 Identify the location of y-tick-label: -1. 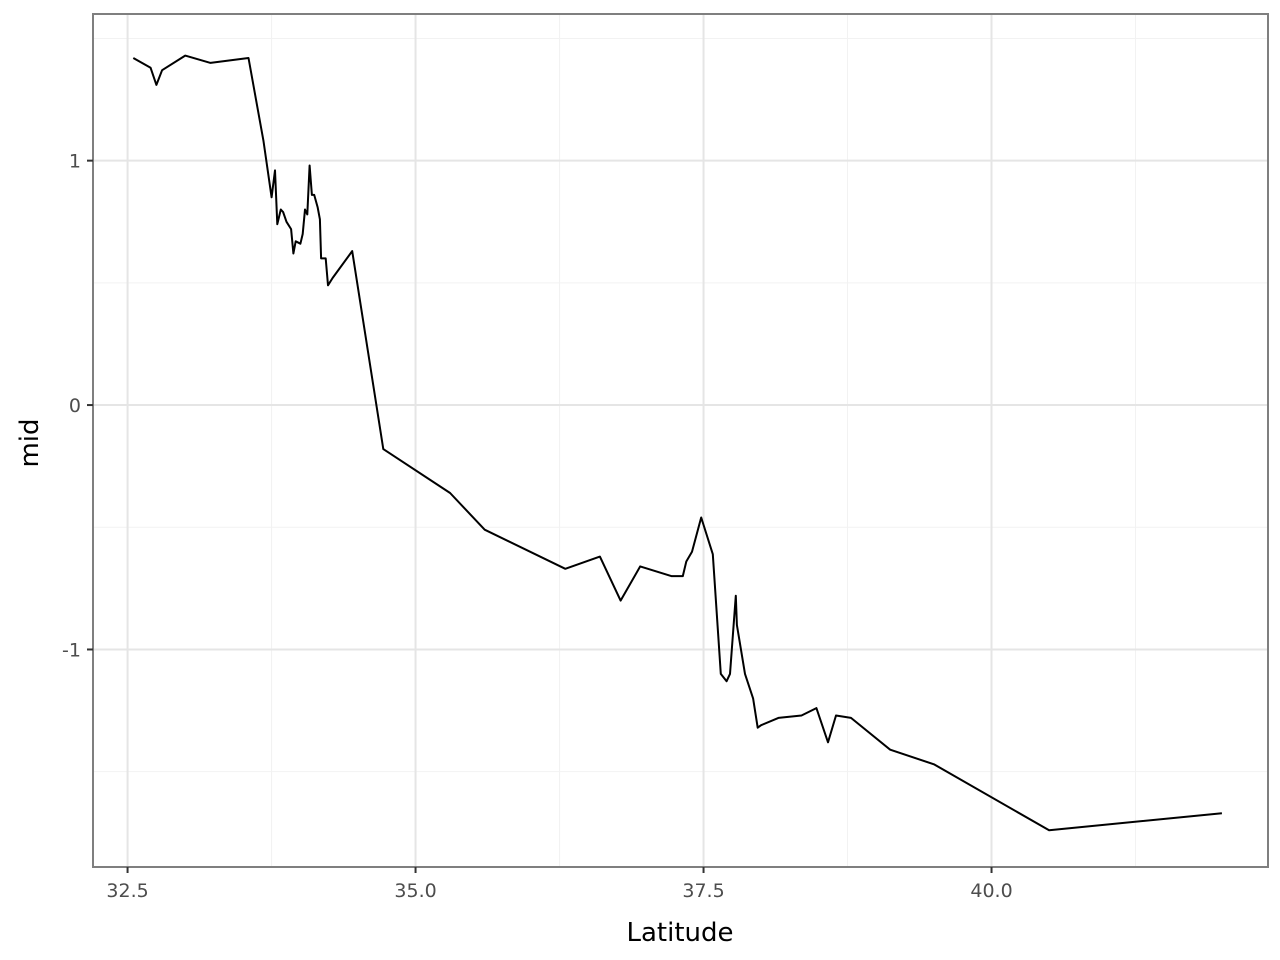
(71, 650).